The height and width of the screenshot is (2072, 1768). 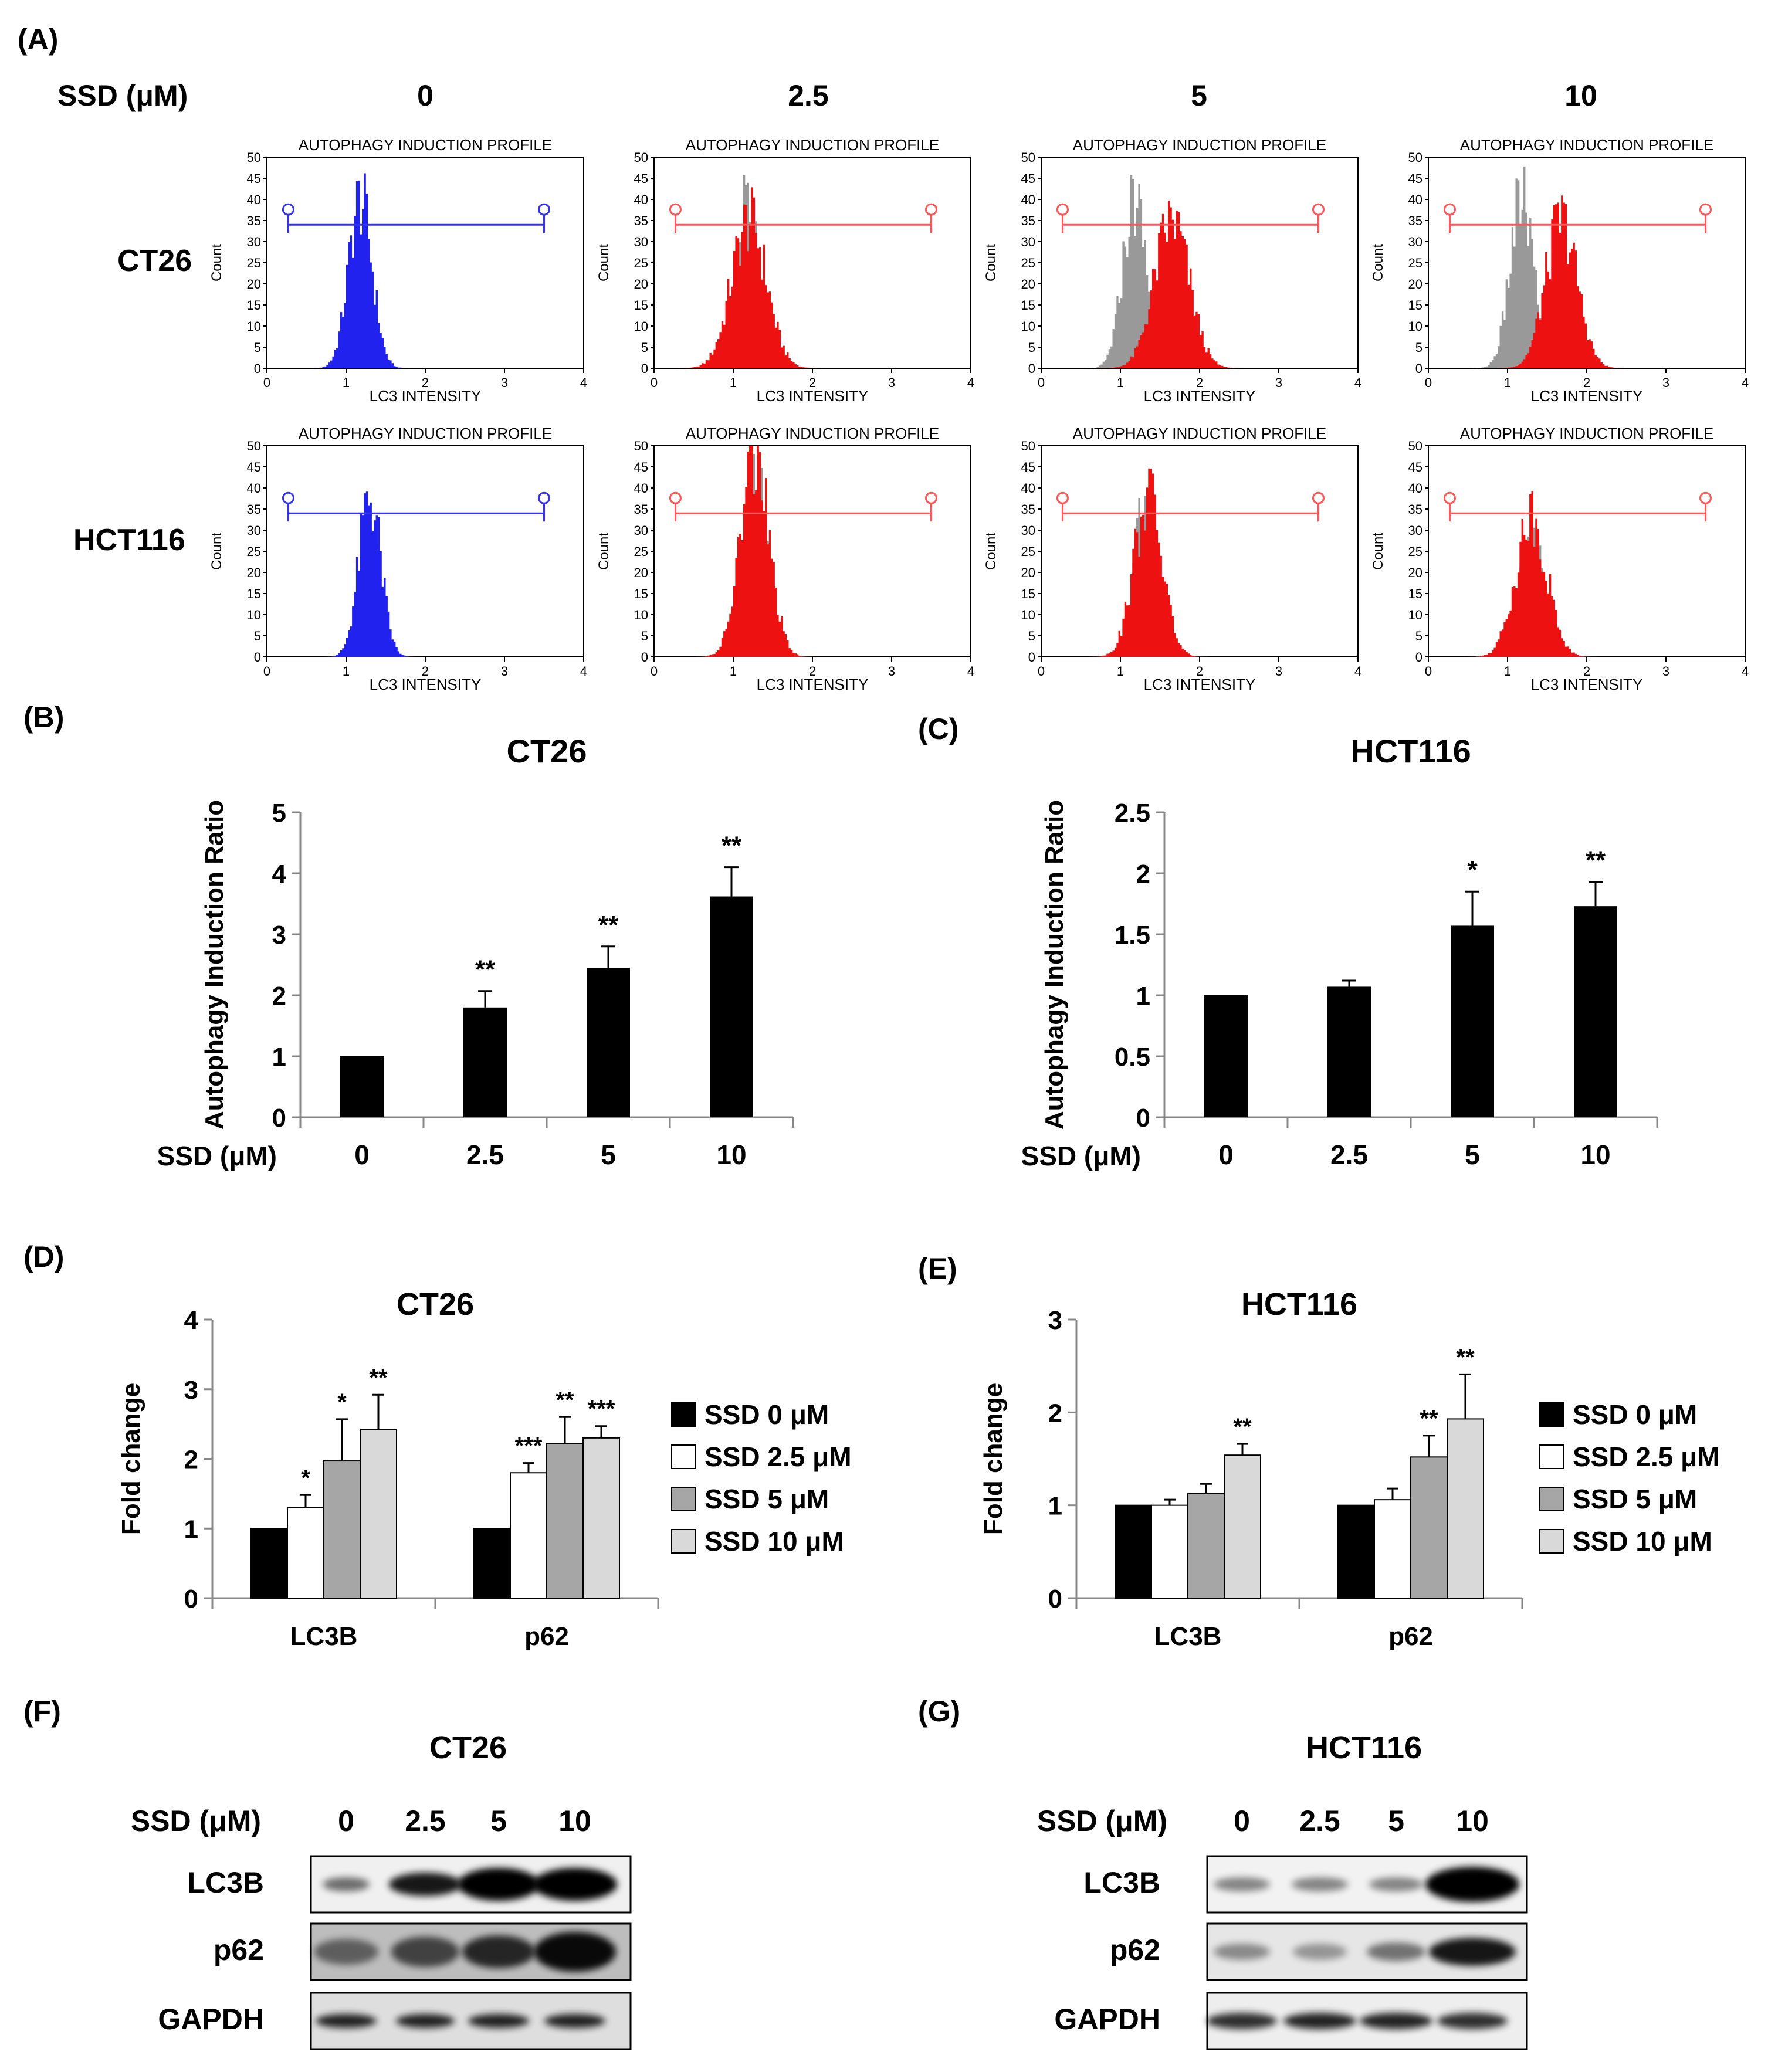 What do you see at coordinates (38, 39) in the screenshot?
I see `panel-label-a: (A)` at bounding box center [38, 39].